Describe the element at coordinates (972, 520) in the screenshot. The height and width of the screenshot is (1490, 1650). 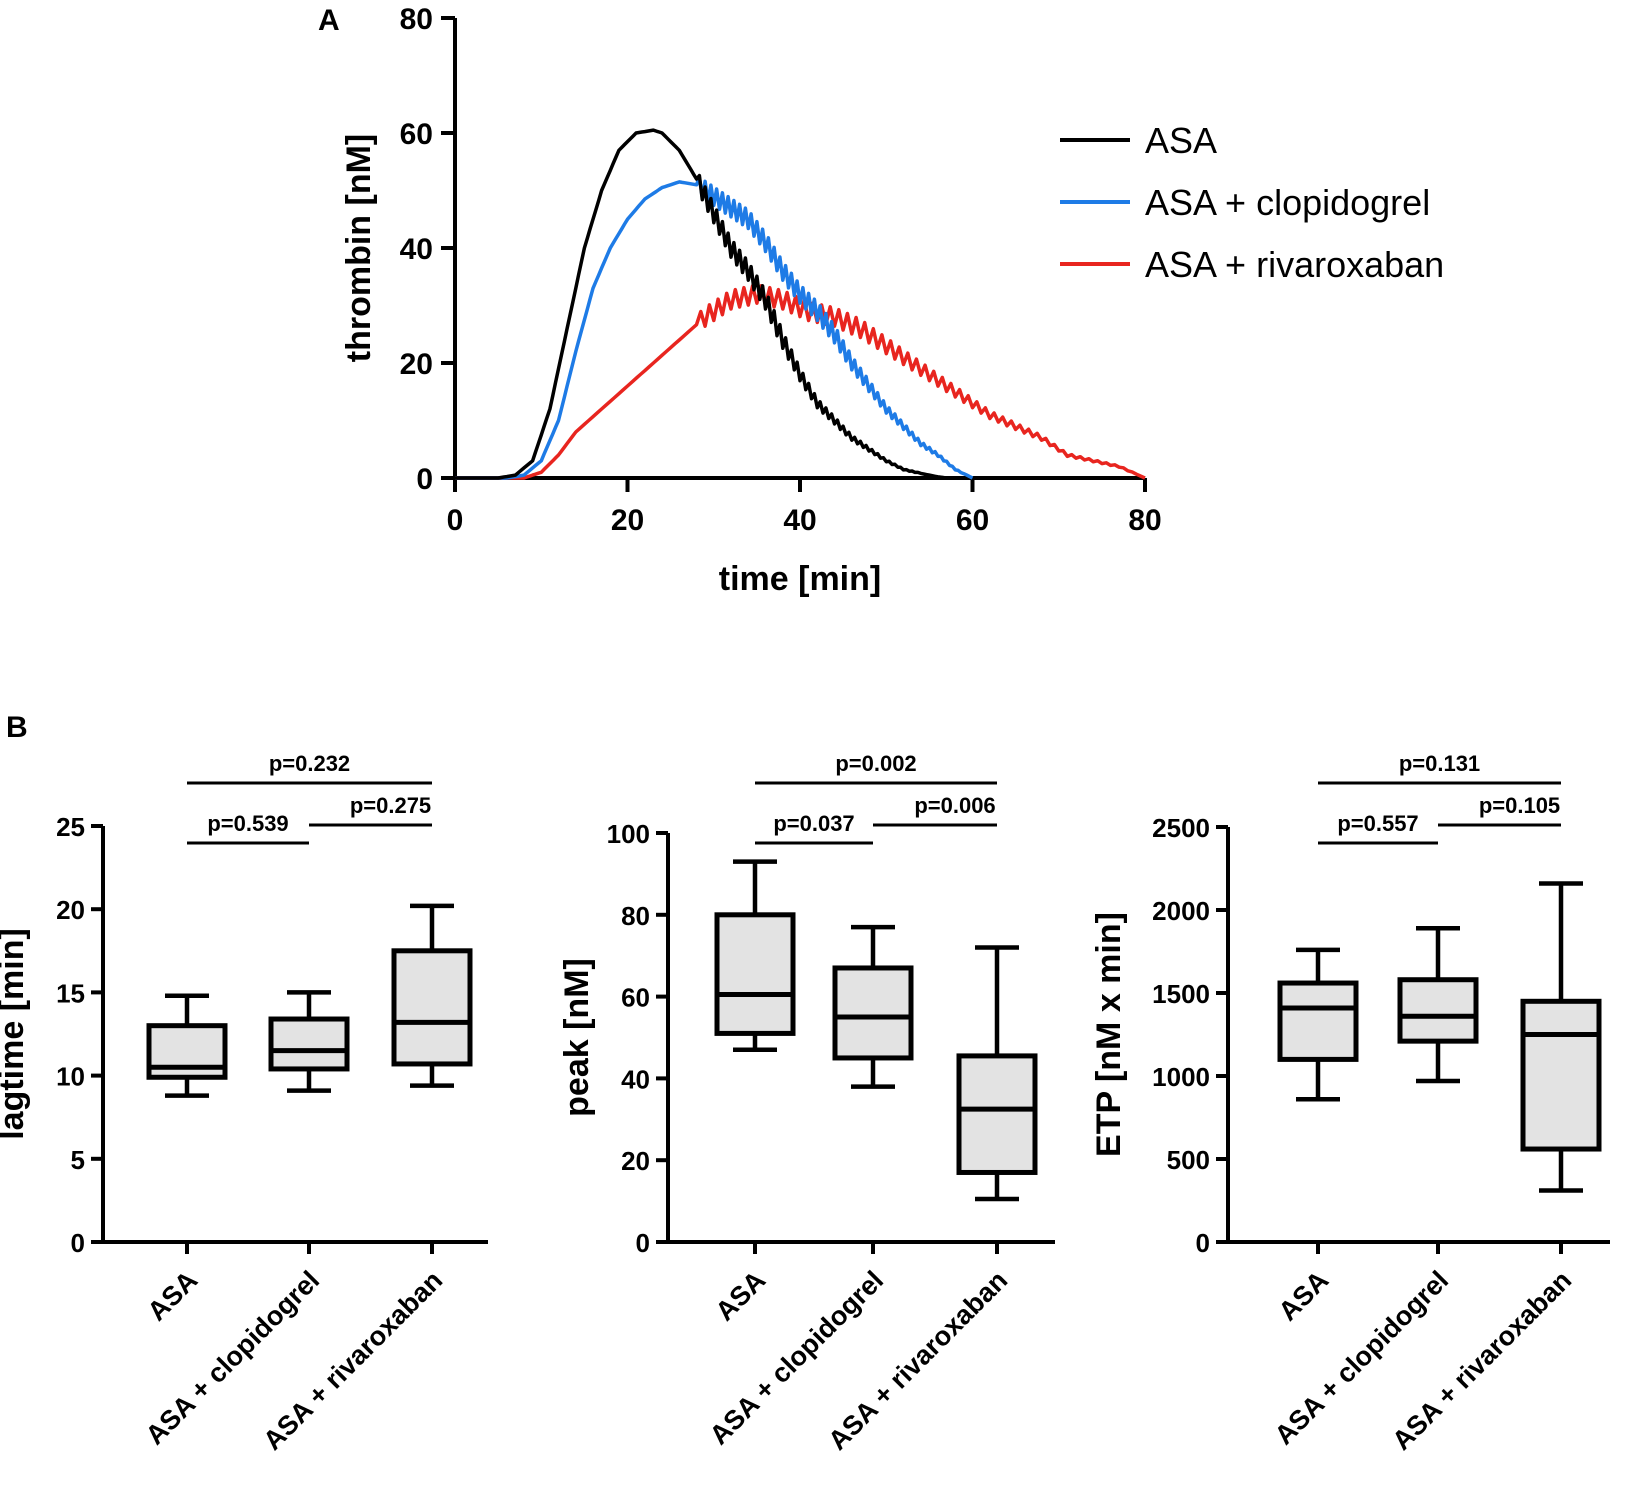
I see `x-tick-label: 60` at that location.